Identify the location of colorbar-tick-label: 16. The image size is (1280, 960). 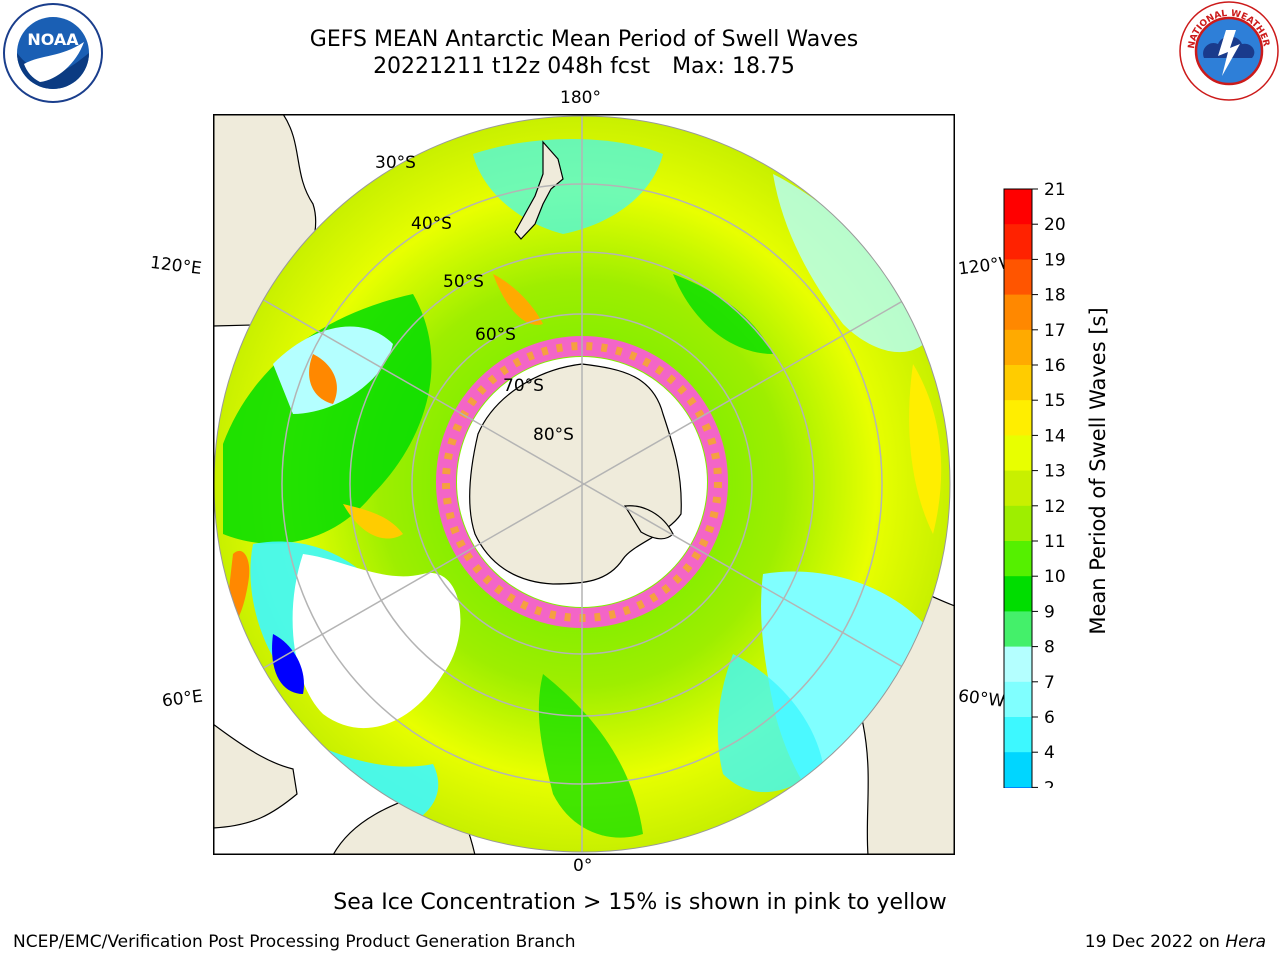
(1055, 366).